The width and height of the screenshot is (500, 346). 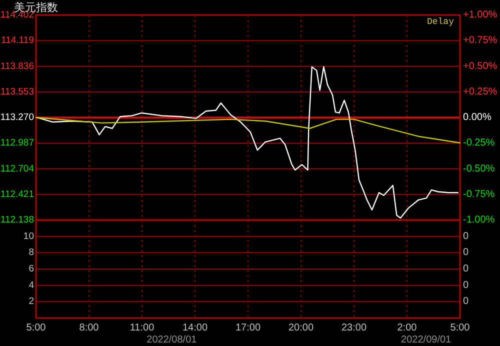 I want to click on y-tick-label: 6, so click(x=31, y=269).